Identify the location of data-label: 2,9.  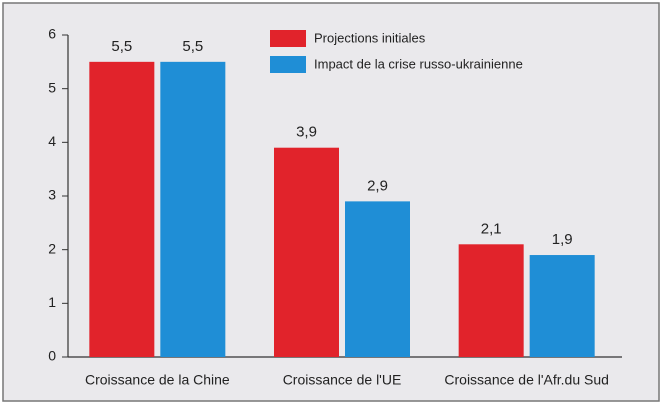
(377, 185).